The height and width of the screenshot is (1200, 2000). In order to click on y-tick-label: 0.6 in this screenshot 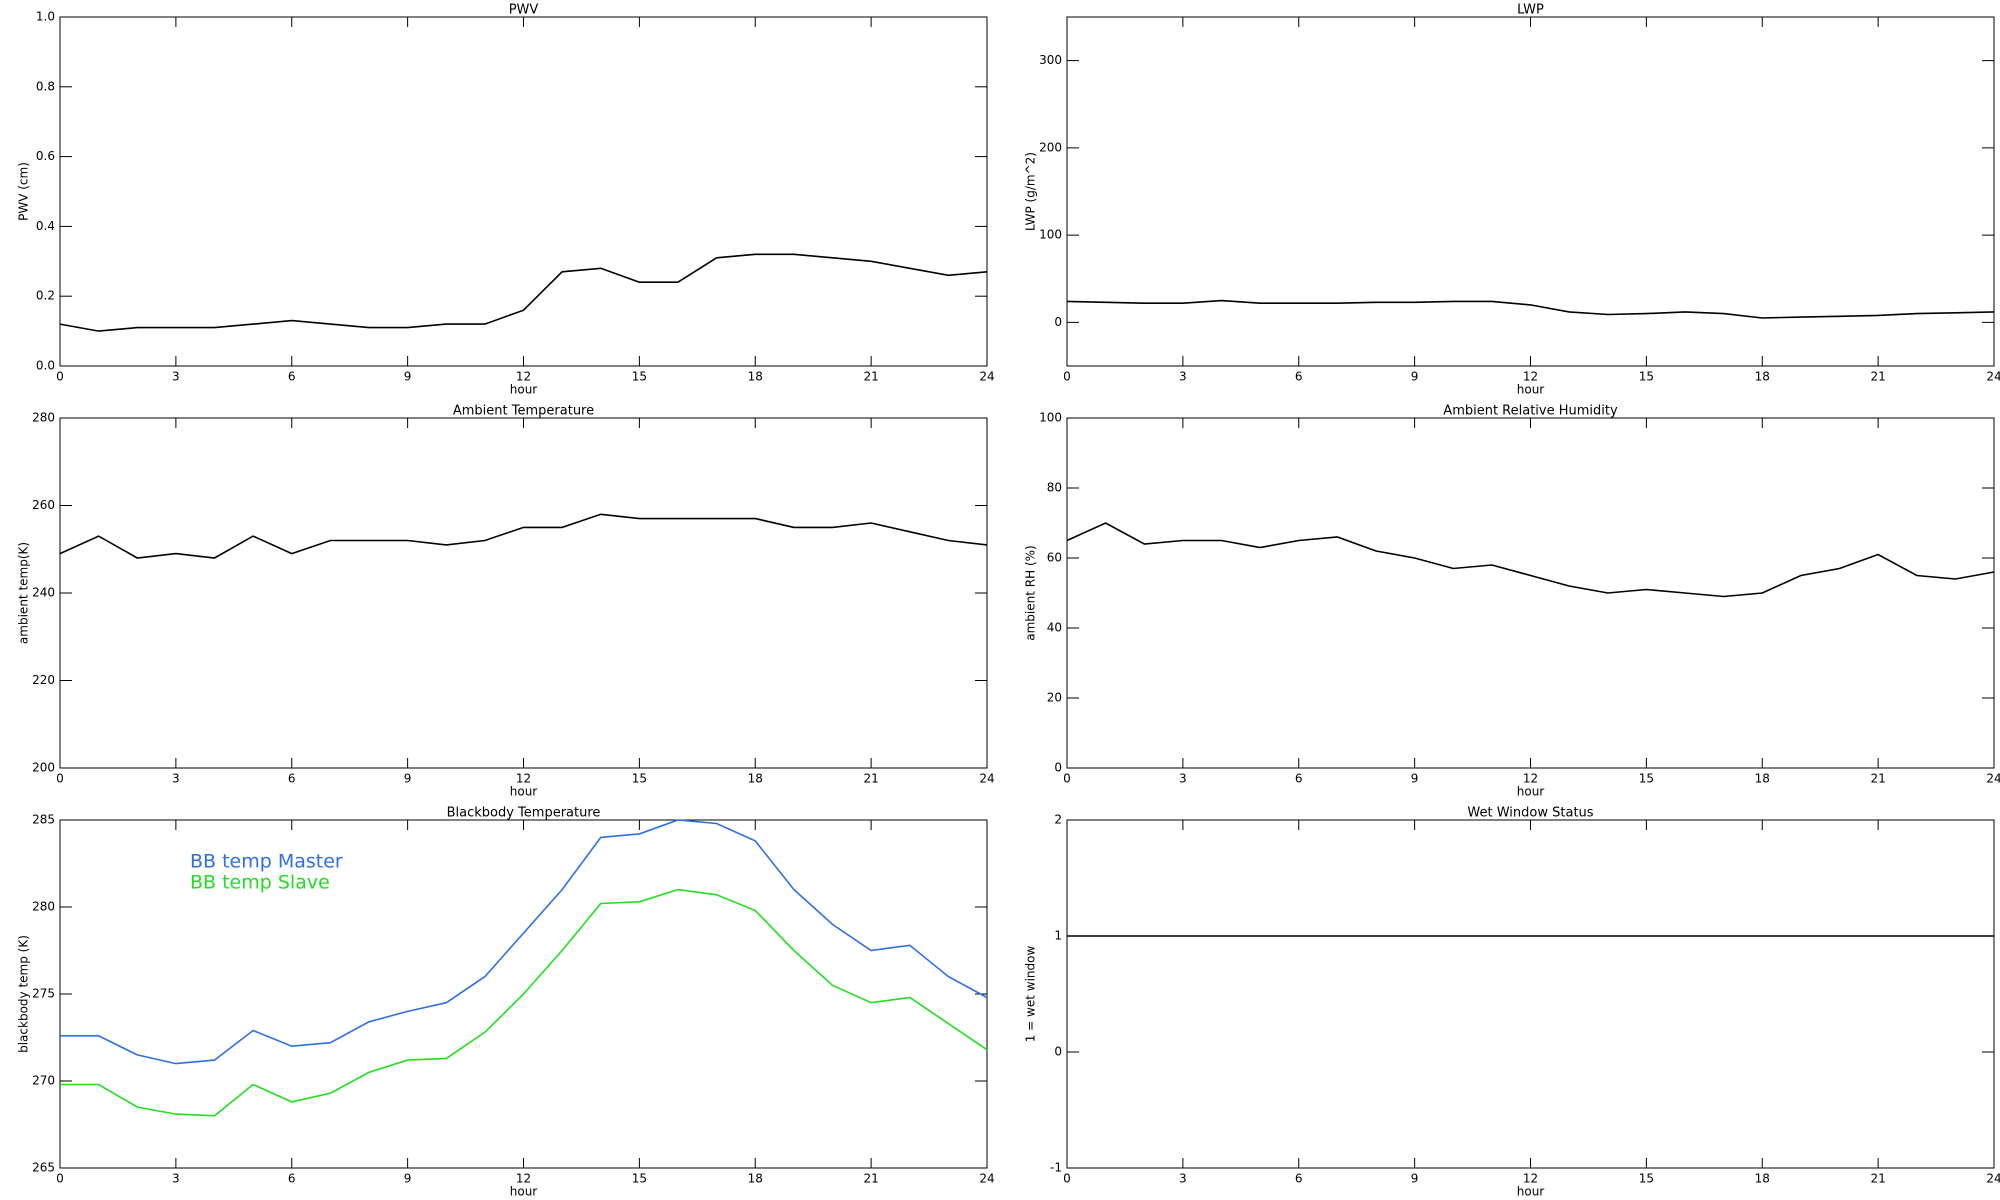, I will do `click(45, 156)`.